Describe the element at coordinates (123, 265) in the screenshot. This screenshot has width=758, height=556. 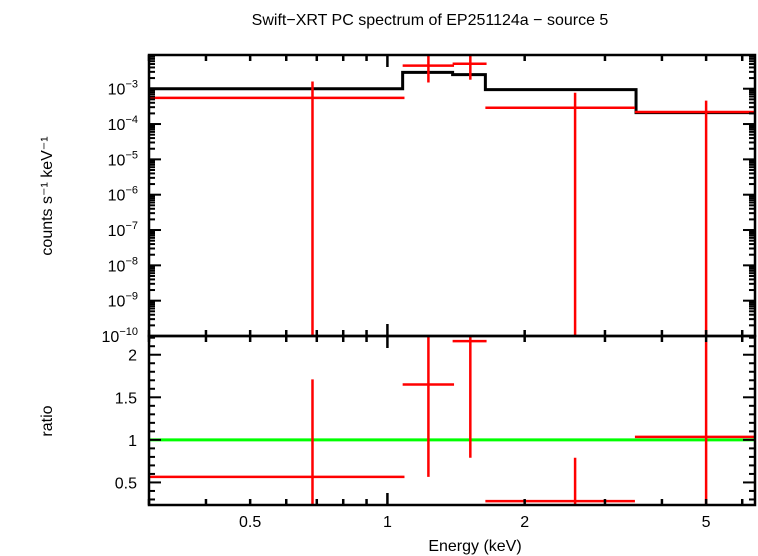
I see `top-y-tick-label: 10⁻⁸` at that location.